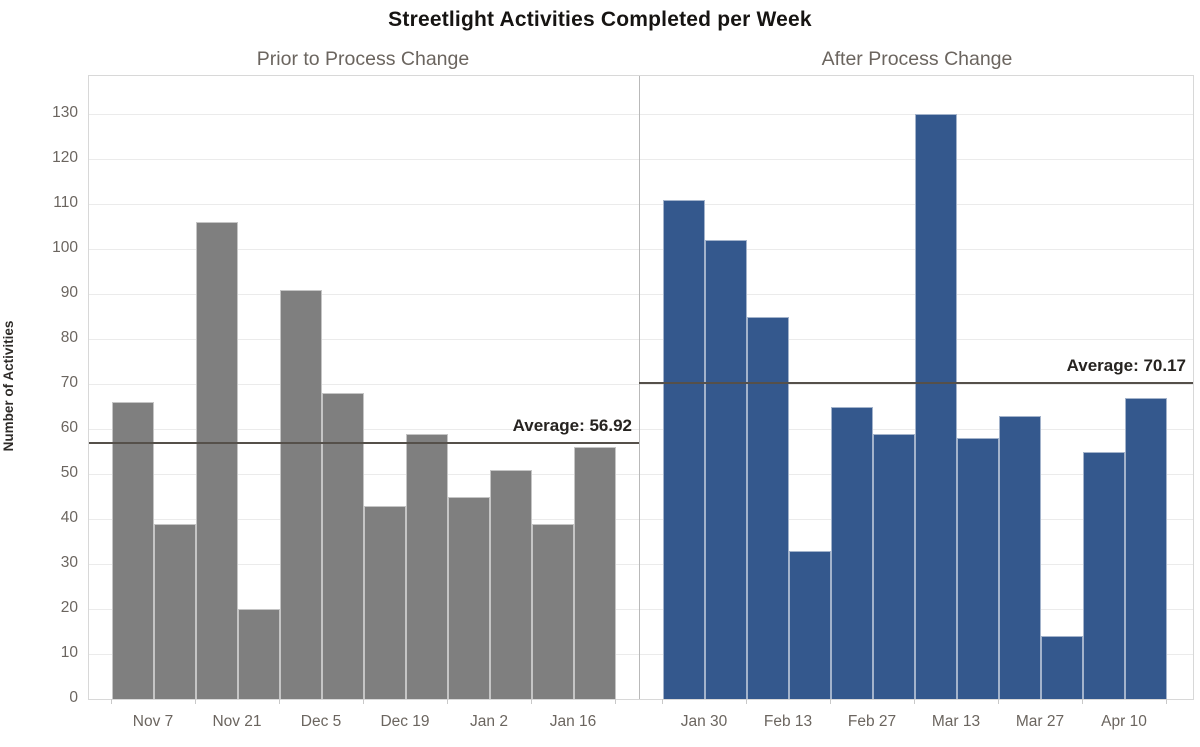 This screenshot has width=1200, height=747. What do you see at coordinates (69, 292) in the screenshot?
I see `y-tick-label: 90` at bounding box center [69, 292].